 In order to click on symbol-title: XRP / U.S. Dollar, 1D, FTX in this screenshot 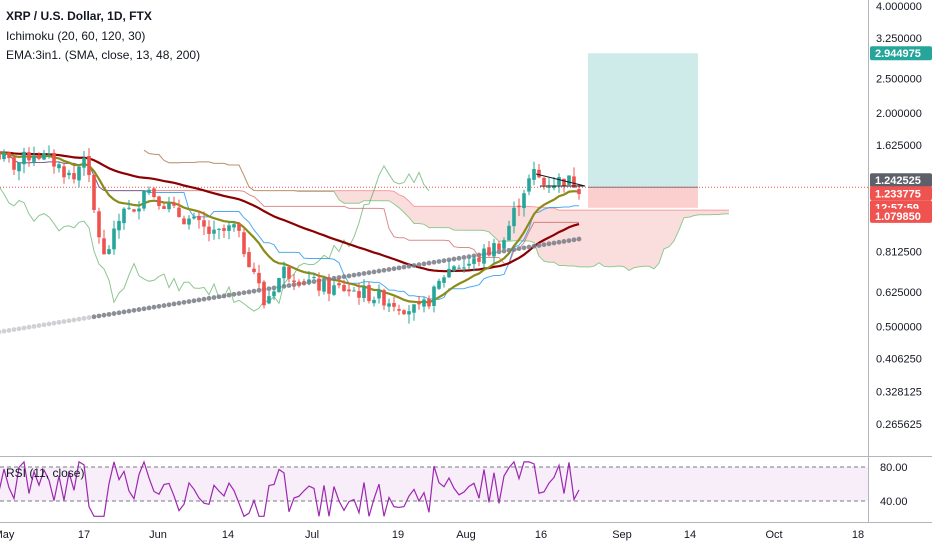, I will do `click(79, 16)`.